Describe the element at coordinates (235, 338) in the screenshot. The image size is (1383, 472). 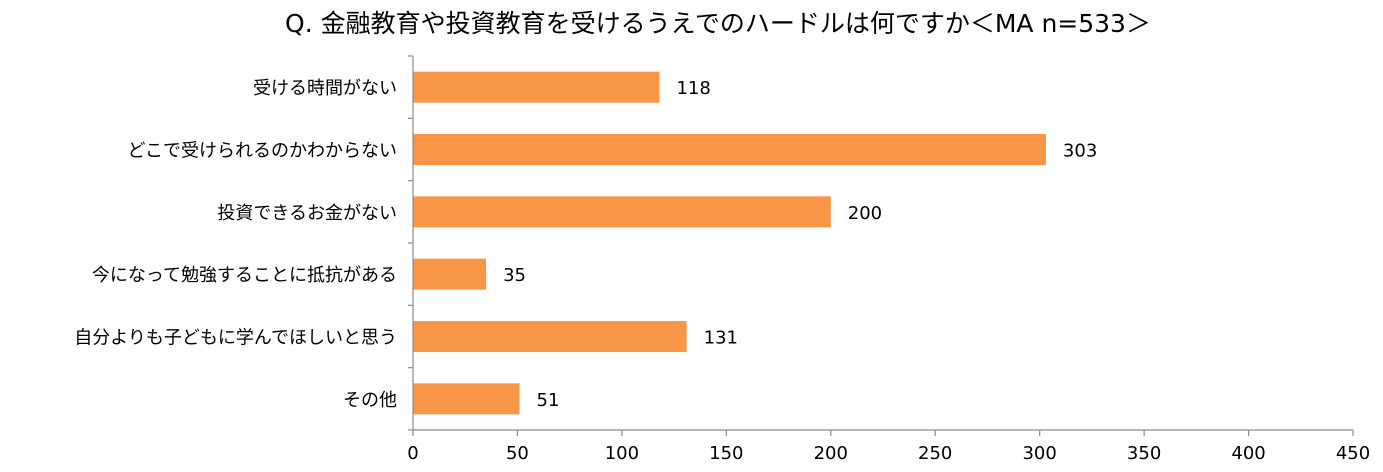
I see `category-label: 自分よりも子どもに学んでほしいと思う` at that location.